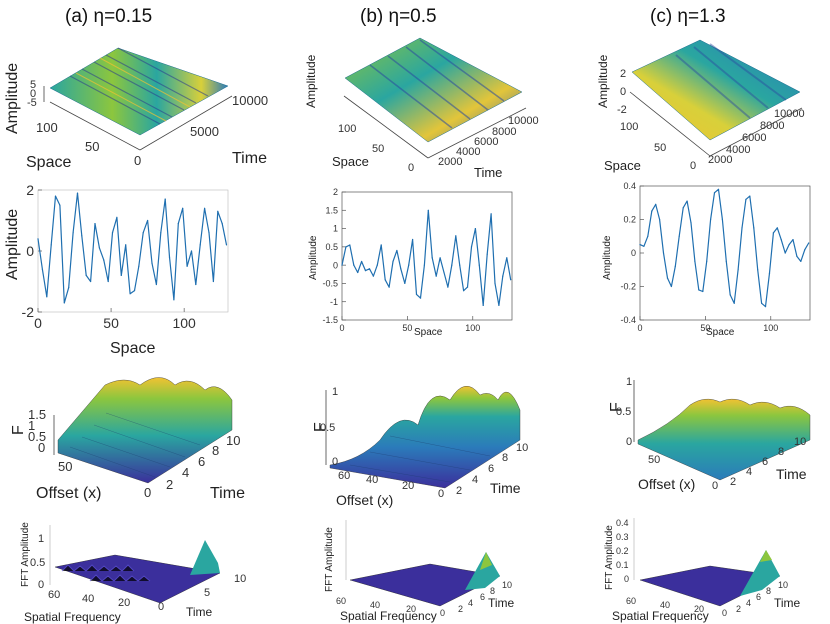  I want to click on line-plot-c-svg: 0.40.20-0.2-0.40 50 100, so click(715, 257).